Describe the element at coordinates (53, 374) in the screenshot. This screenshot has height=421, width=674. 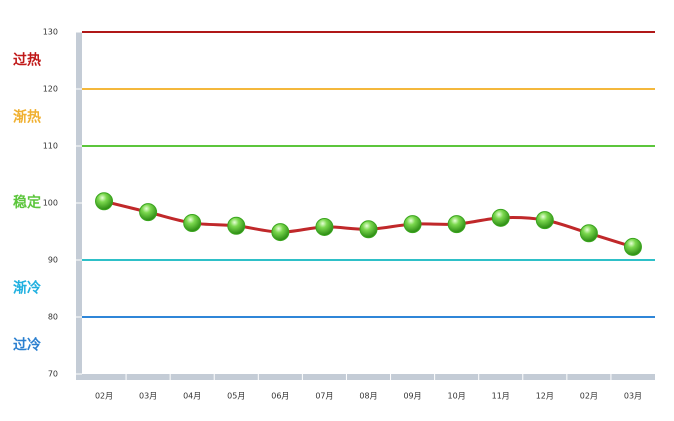
I see `y-tick-label: 70` at that location.